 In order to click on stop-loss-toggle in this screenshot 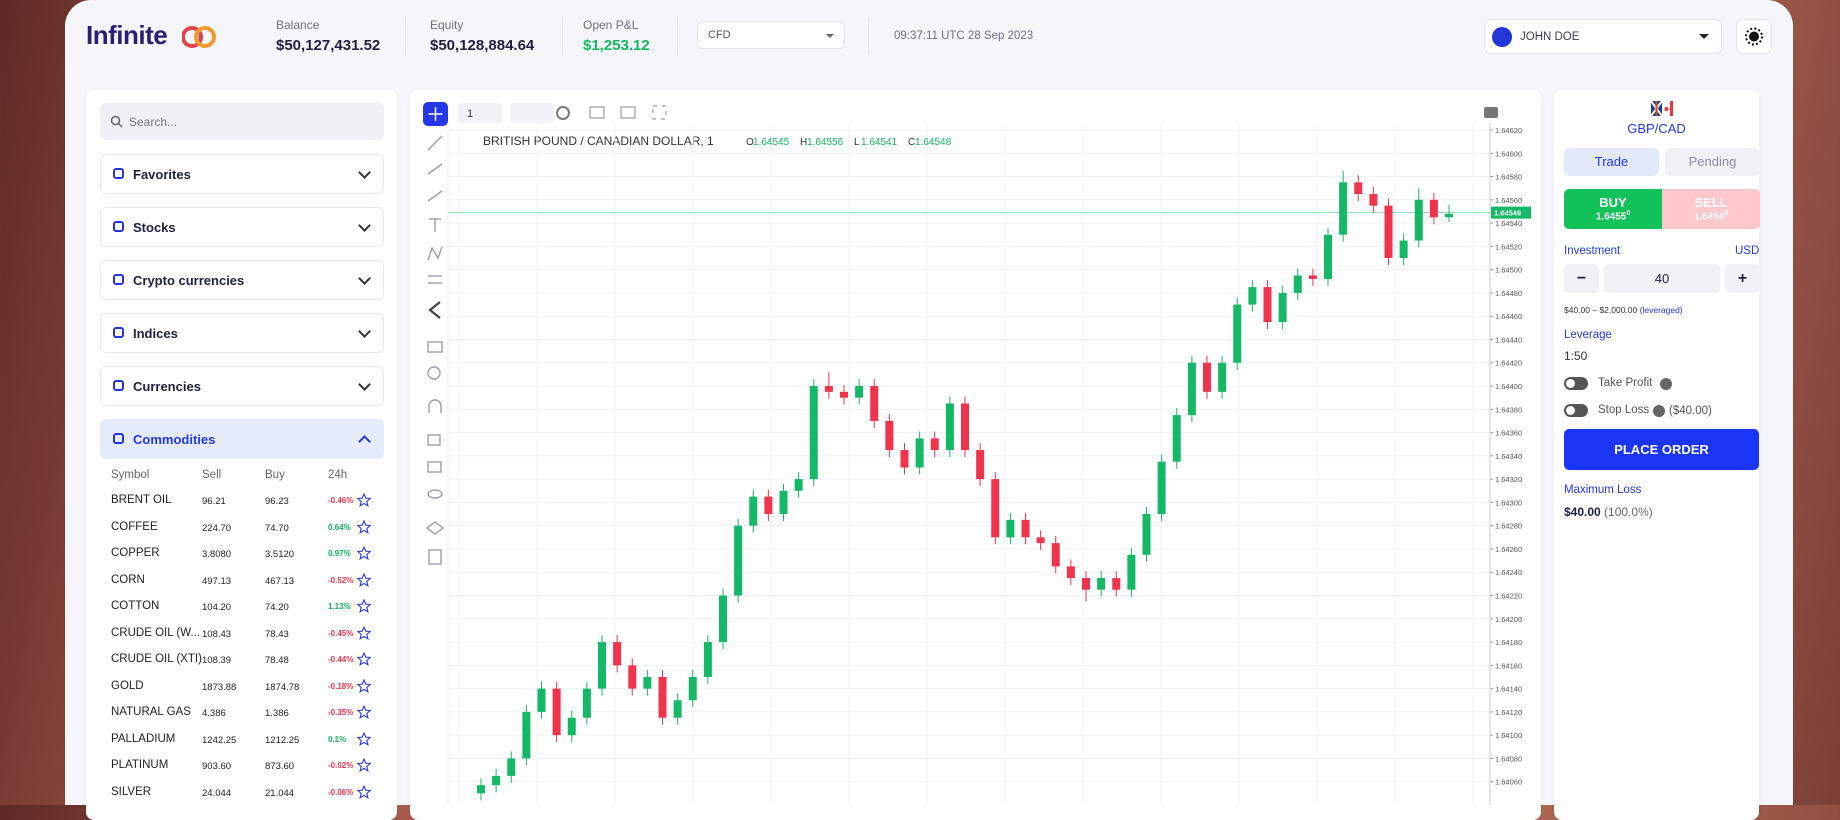, I will do `click(1576, 410)`.